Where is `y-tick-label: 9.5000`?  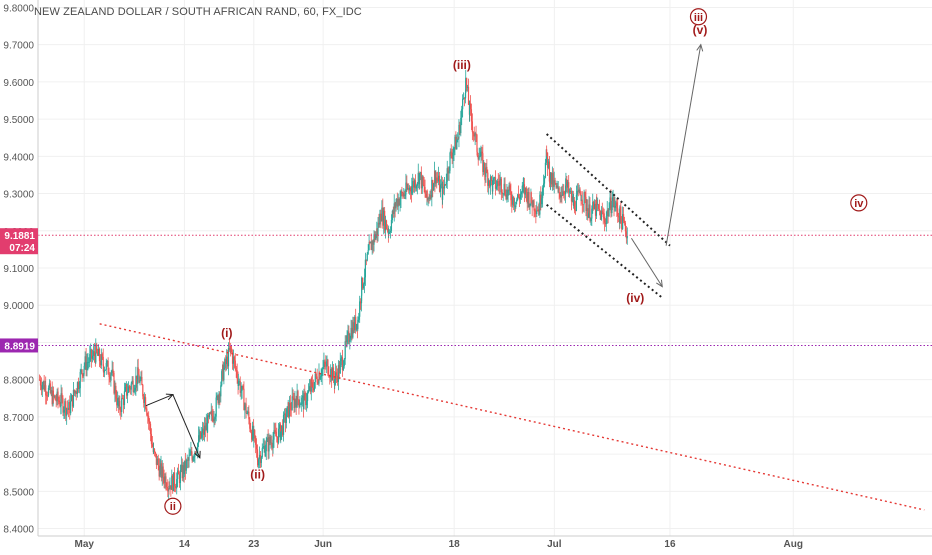 y-tick-label: 9.5000 is located at coordinates (18, 120).